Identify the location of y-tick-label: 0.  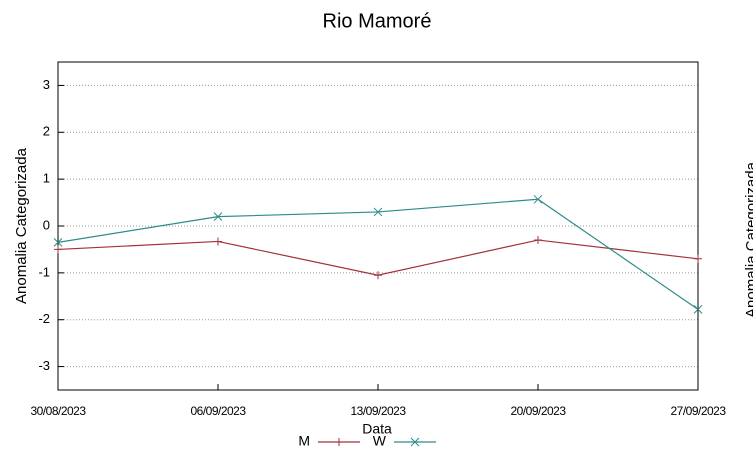
(46, 224).